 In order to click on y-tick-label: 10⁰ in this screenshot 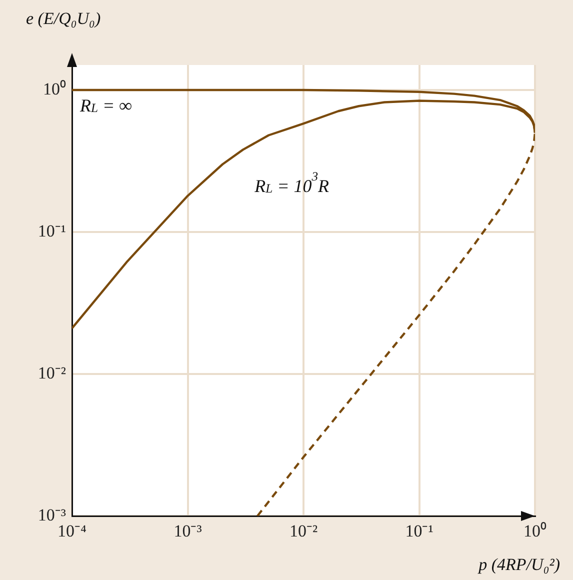, I will do `click(54, 88)`.